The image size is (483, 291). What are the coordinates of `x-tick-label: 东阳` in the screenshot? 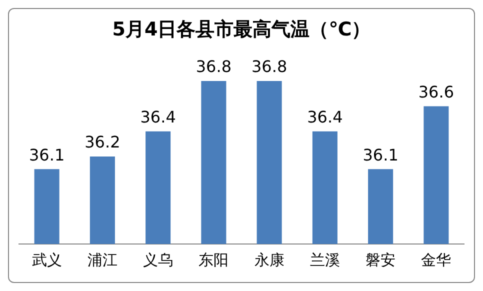 It's located at (213, 261).